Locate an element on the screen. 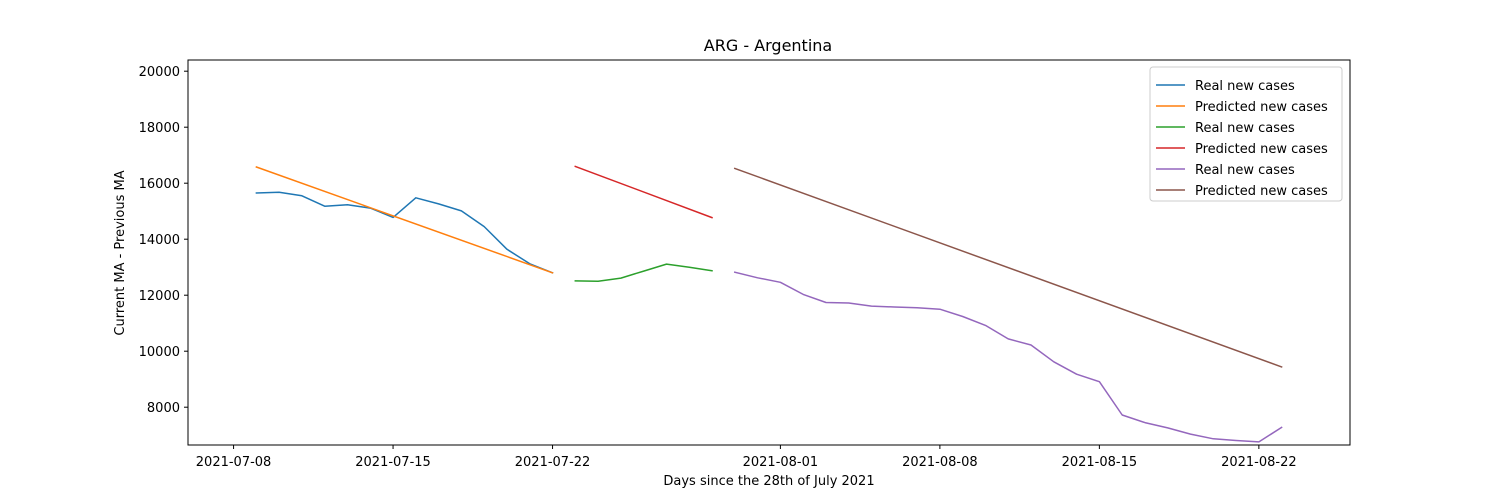  y-axis-label: Current MA - Previous MA is located at coordinates (120, 252).